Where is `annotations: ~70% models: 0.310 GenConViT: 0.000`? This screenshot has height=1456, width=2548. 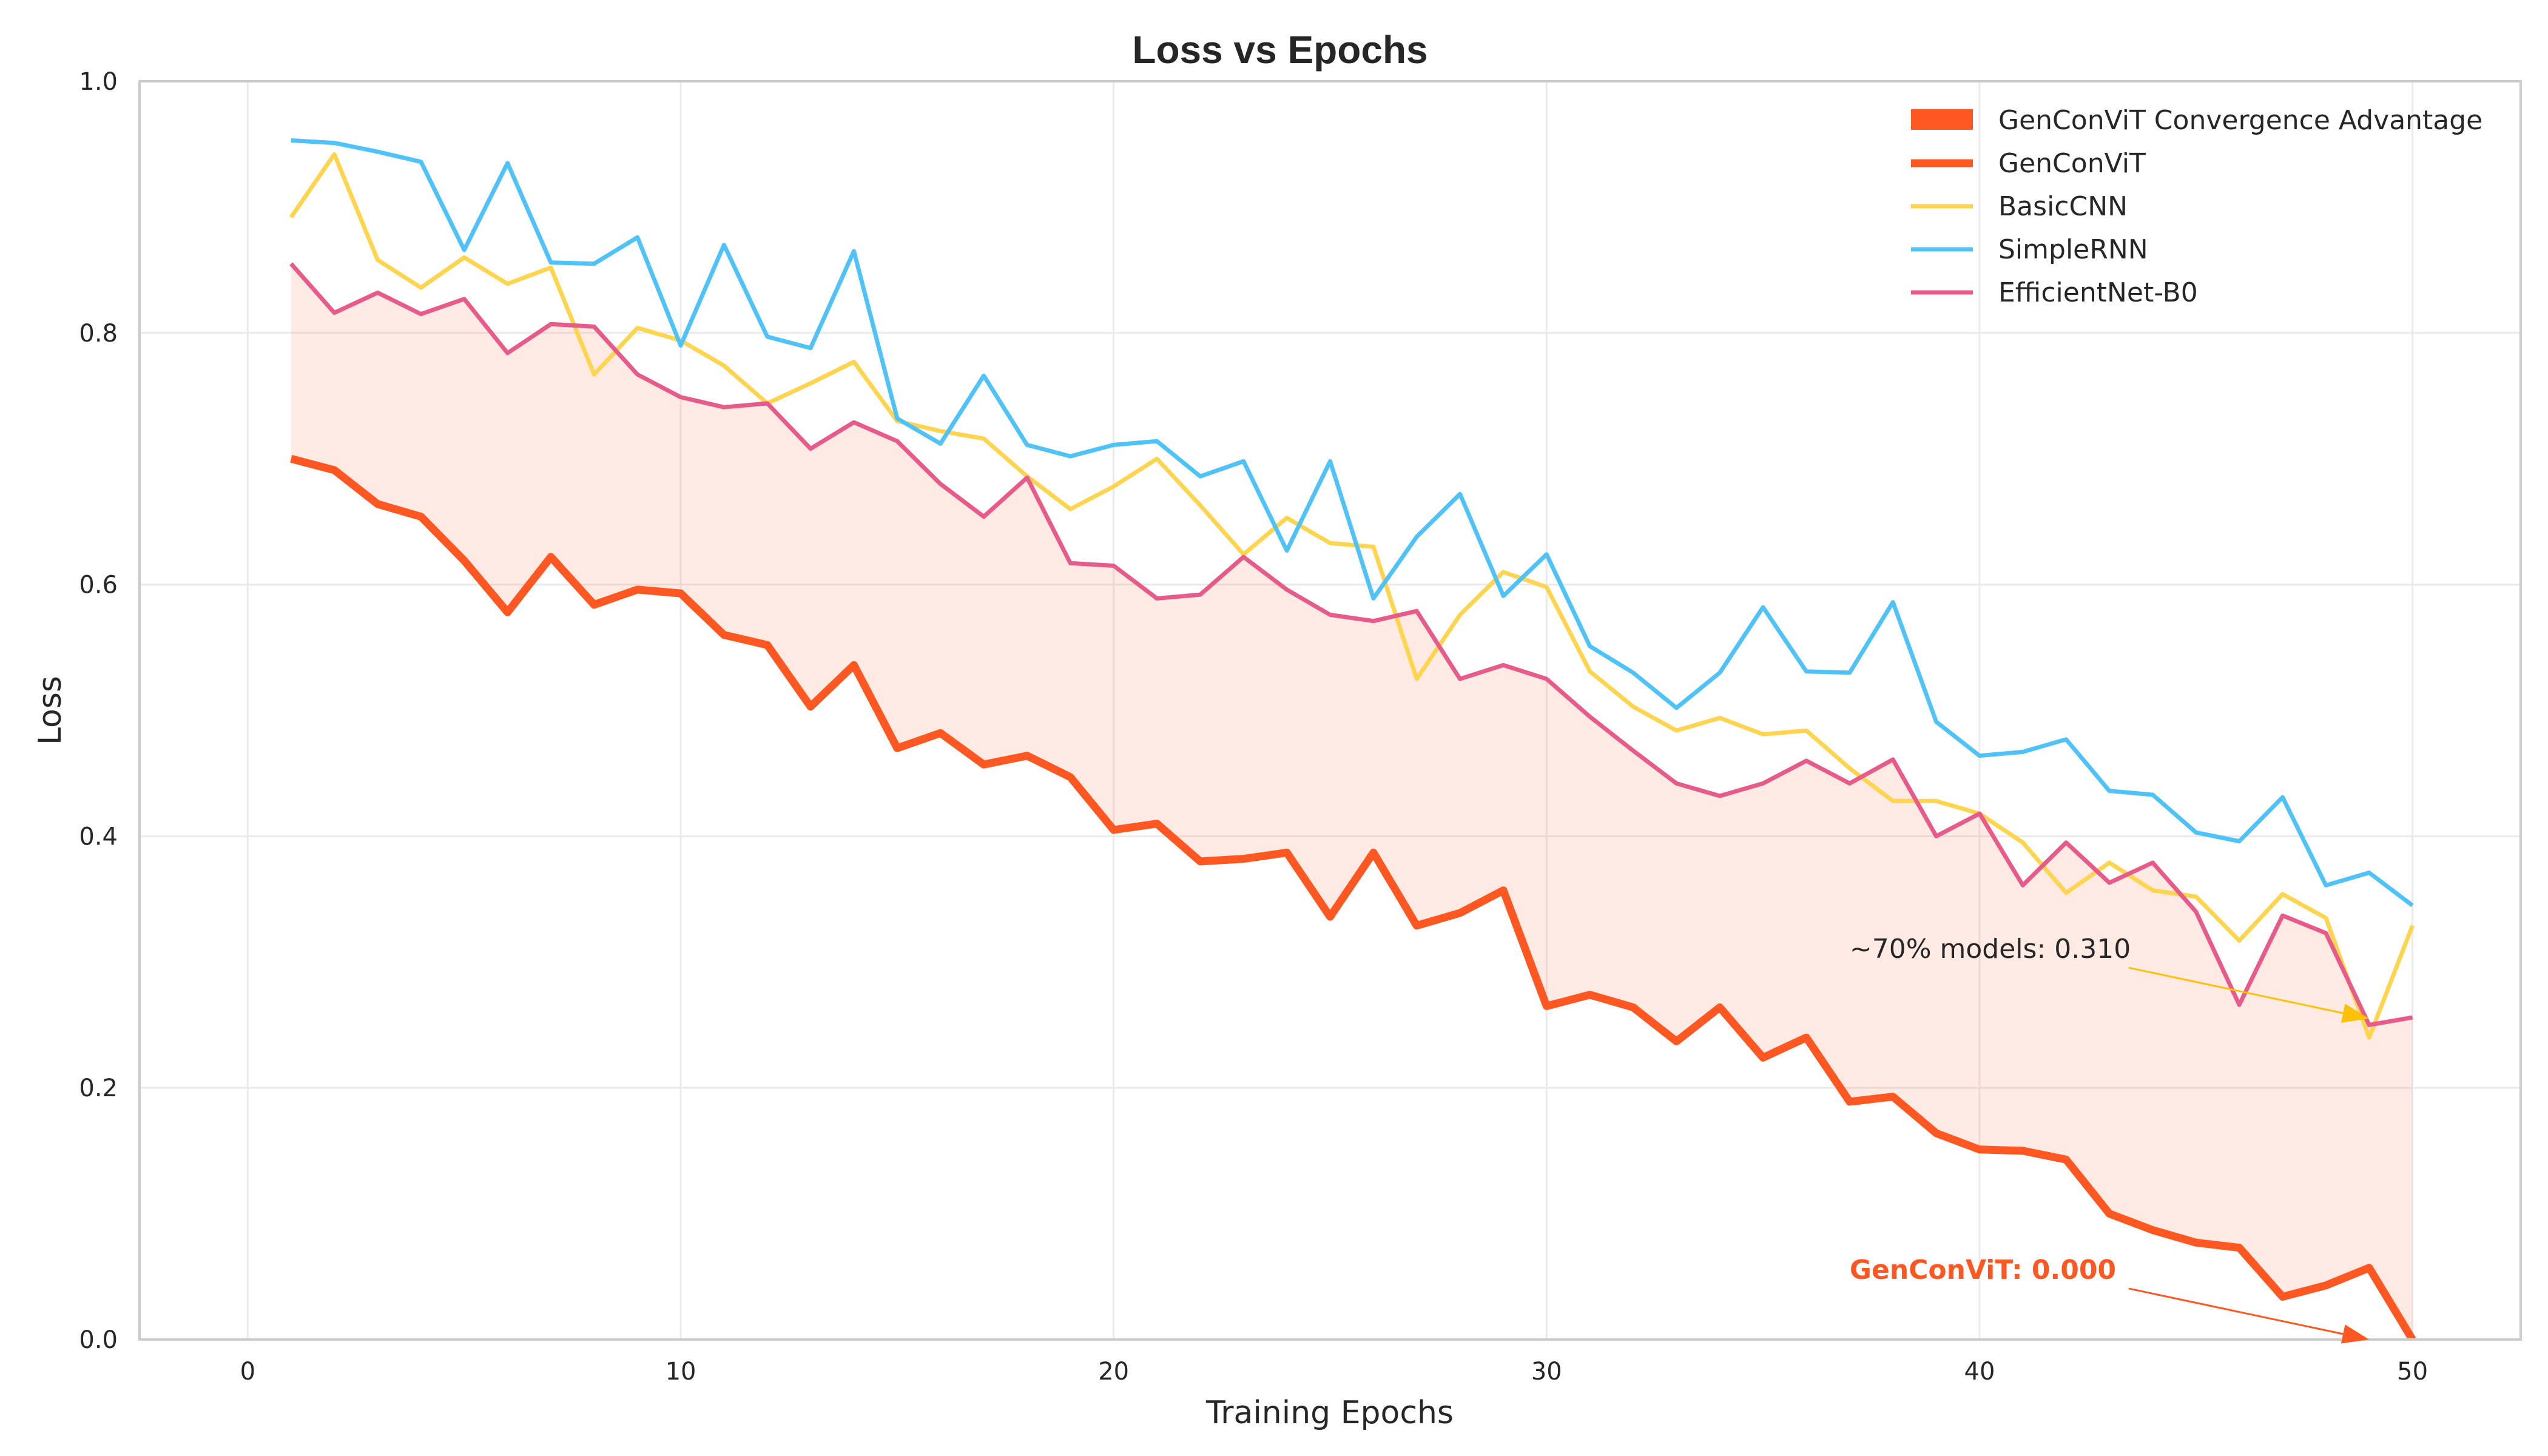 annotations: ~70% models: 0.310 GenConViT: 0.000 is located at coordinates (2110, 1139).